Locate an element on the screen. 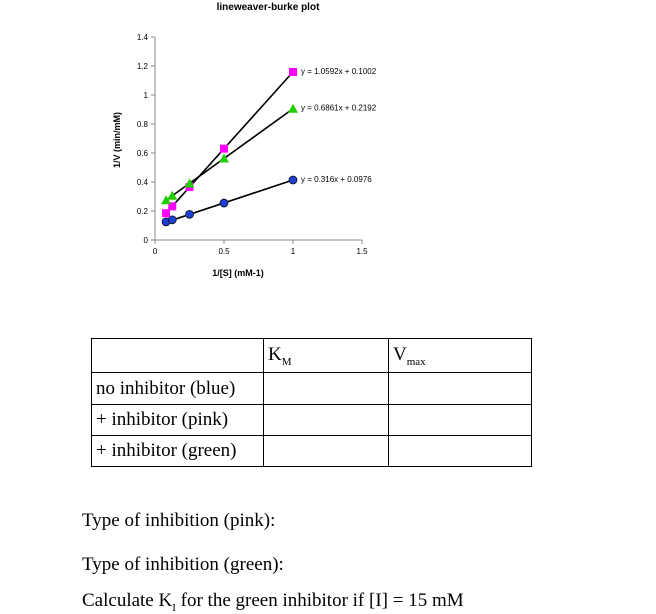 The height and width of the screenshot is (614, 656). x-tick-label: 1 is located at coordinates (293, 251).